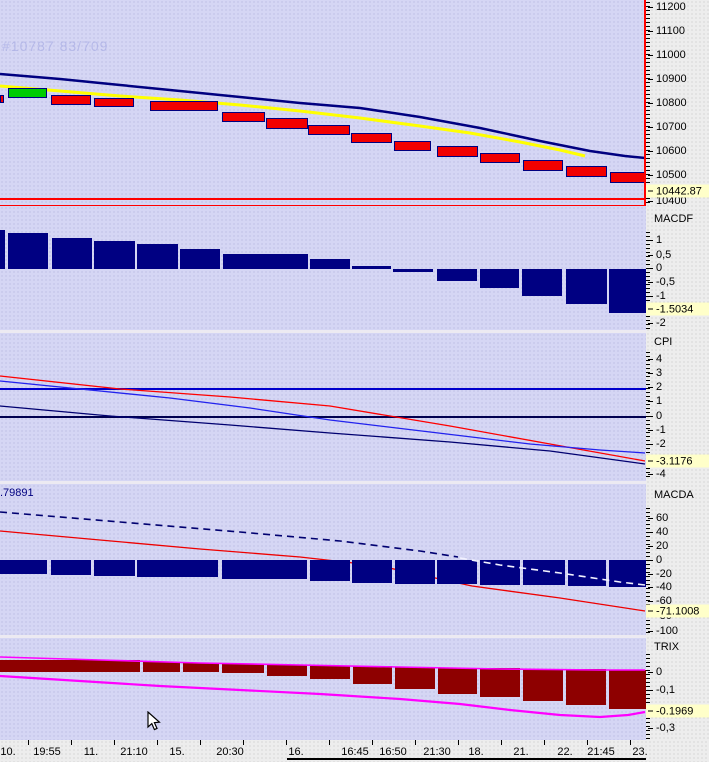  Describe the element at coordinates (661, 728) in the screenshot. I see `trix-axis-label: -0,3` at that location.